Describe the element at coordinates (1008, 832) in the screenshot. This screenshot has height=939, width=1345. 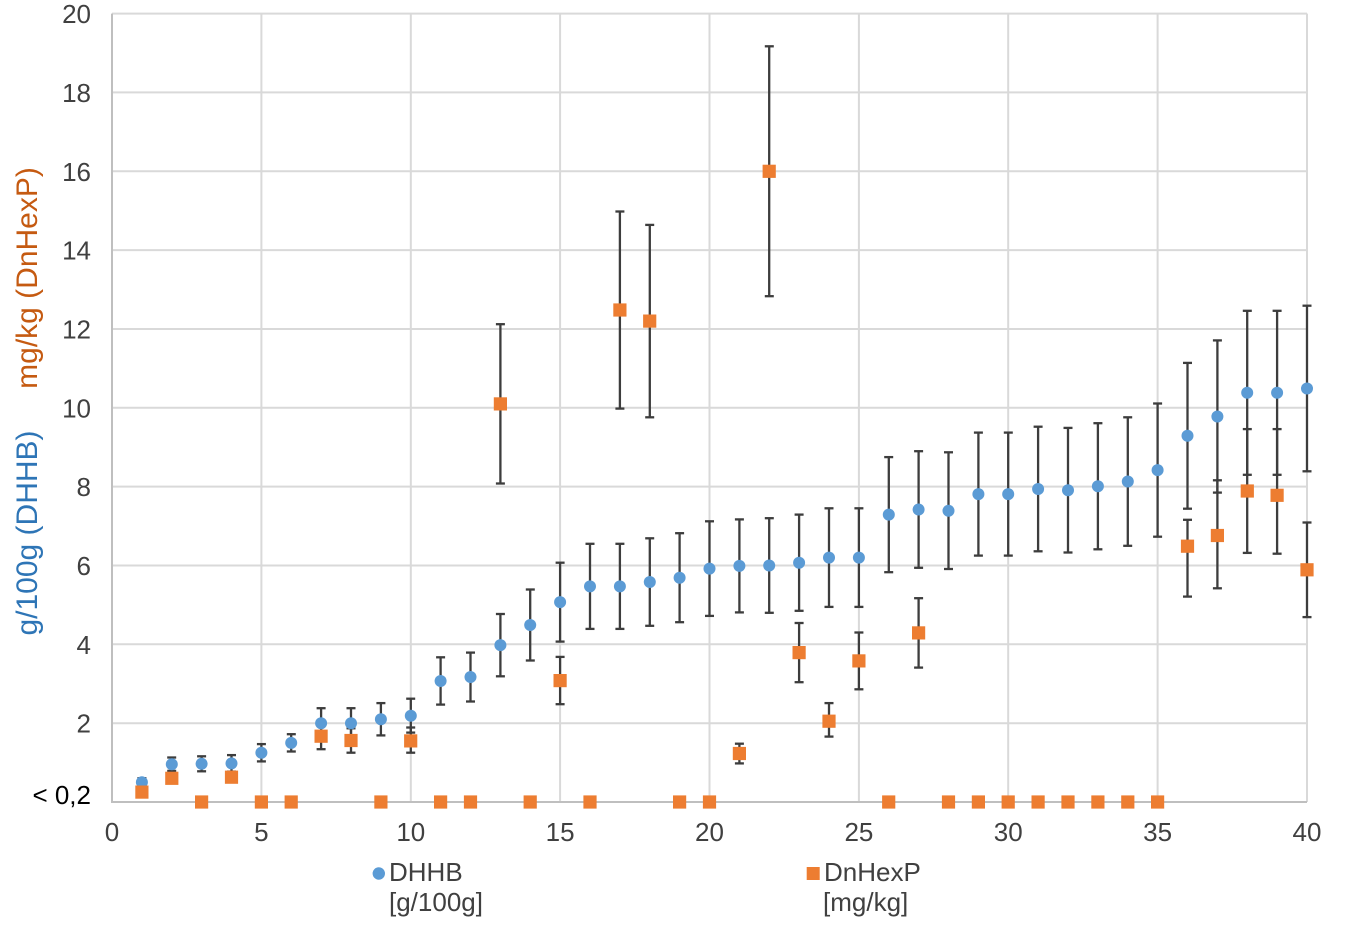
I see `svg-text: 30` at that location.